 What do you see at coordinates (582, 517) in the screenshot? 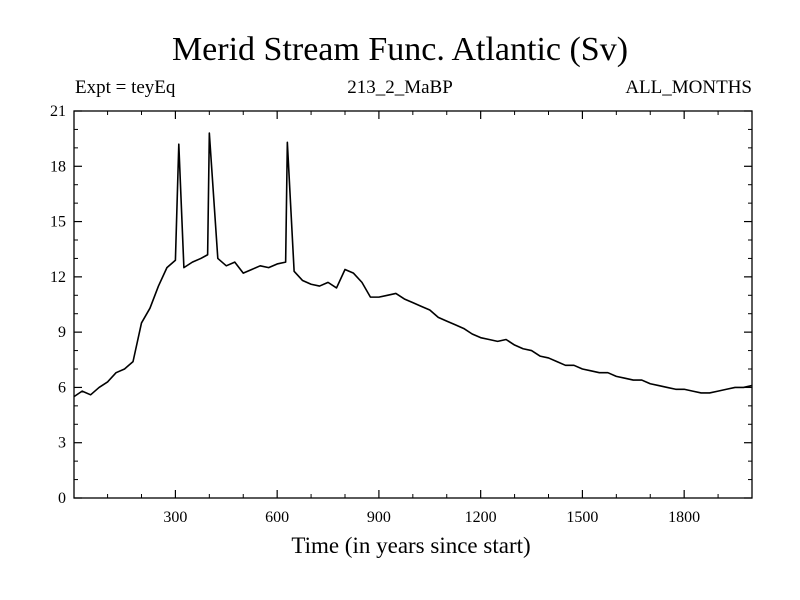
I see `x-tick-label: 1500` at bounding box center [582, 517].